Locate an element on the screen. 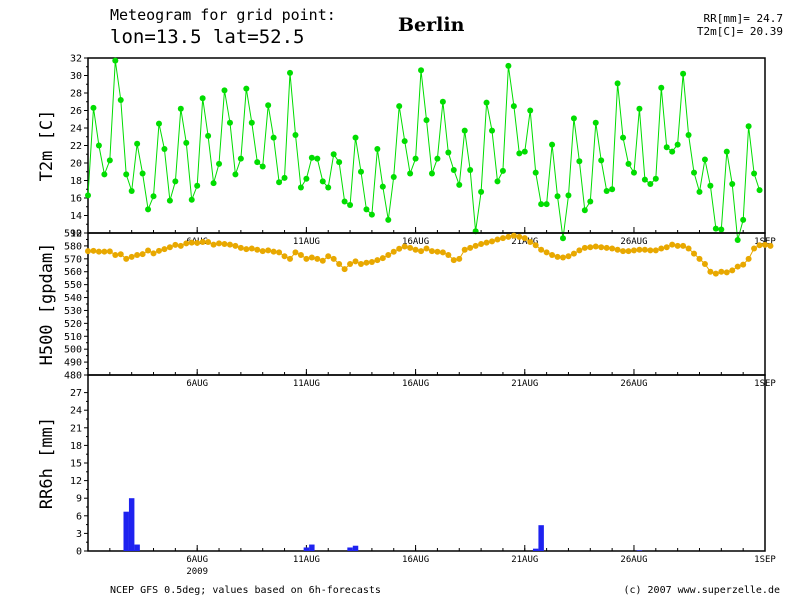 Image resolution: width=800 pixels, height=600 pixels. y-tick-label: 0 is located at coordinates (79, 552).